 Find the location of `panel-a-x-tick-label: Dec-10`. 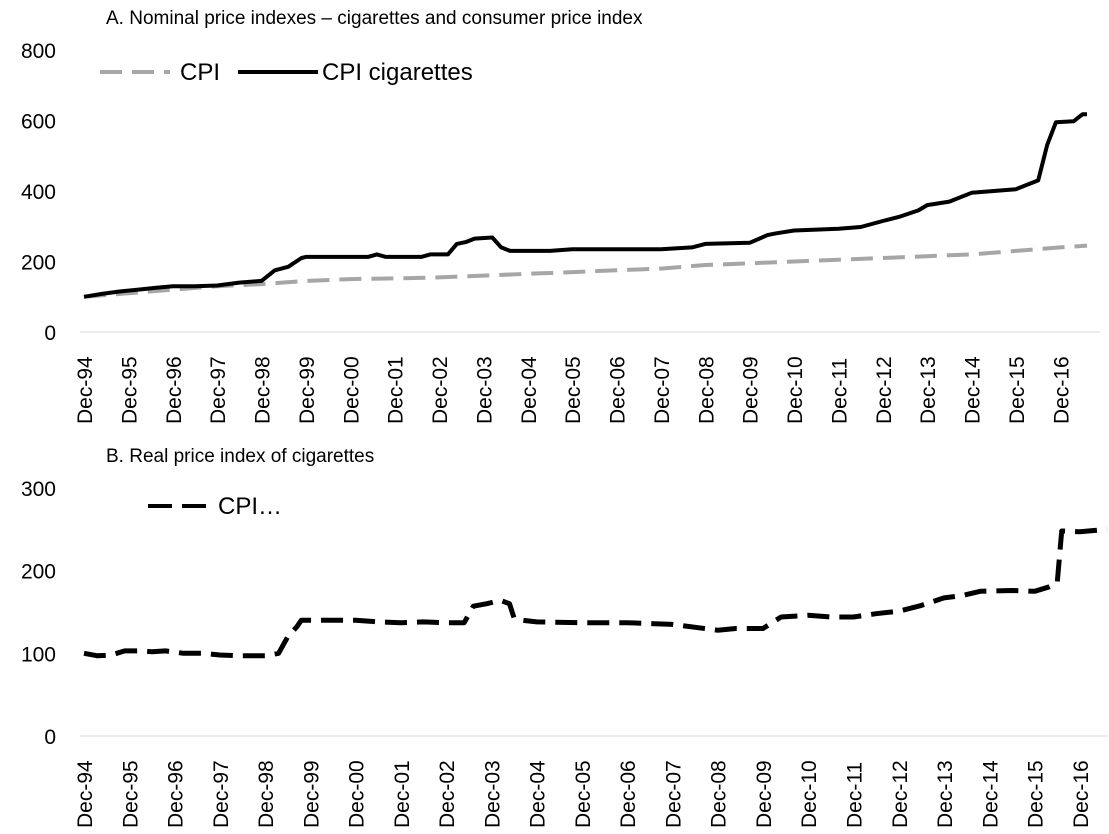

panel-a-x-tick-label: Dec-10 is located at coordinates (795, 390).